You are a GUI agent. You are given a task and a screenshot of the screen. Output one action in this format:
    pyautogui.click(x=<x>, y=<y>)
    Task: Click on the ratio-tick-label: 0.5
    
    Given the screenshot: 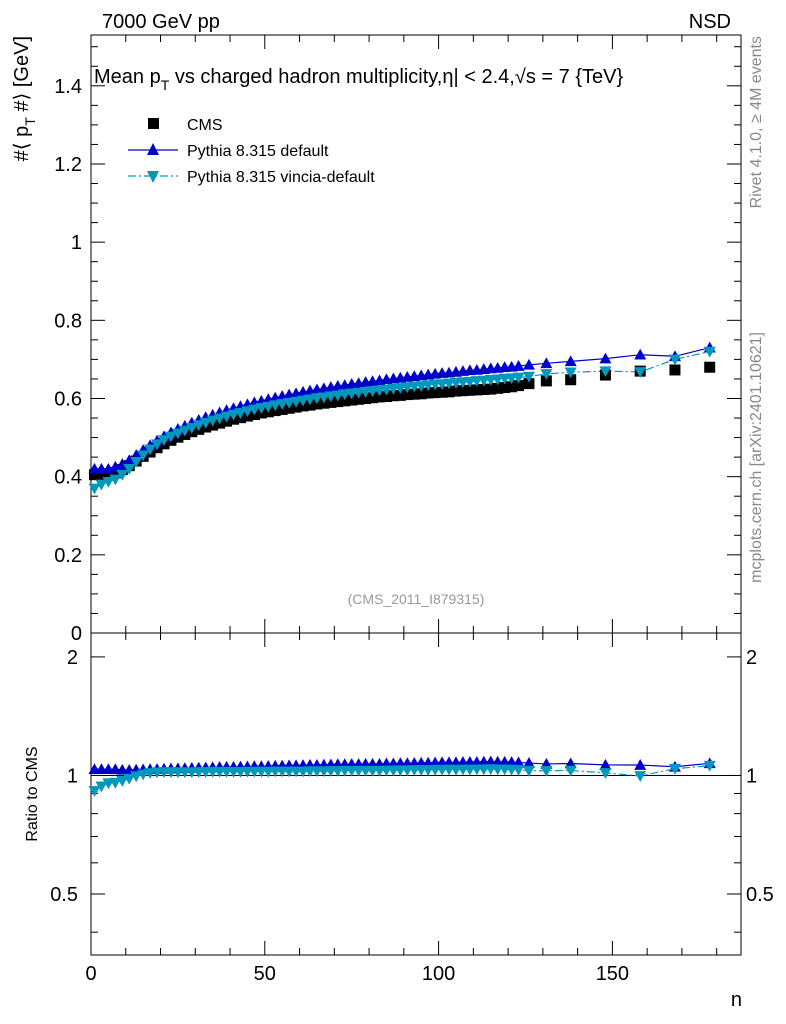 What is the action you would take?
    pyautogui.click(x=64, y=895)
    